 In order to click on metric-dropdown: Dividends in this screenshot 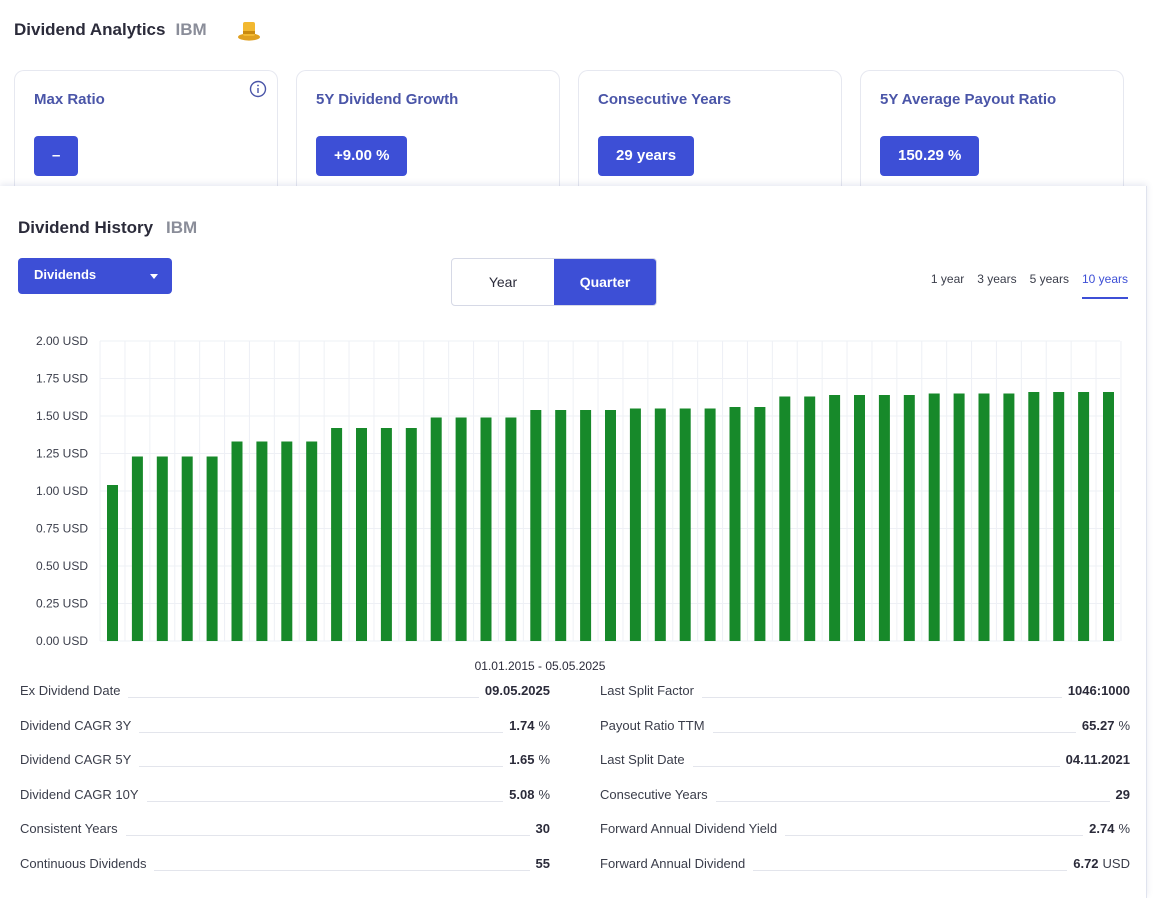, I will do `click(95, 276)`.